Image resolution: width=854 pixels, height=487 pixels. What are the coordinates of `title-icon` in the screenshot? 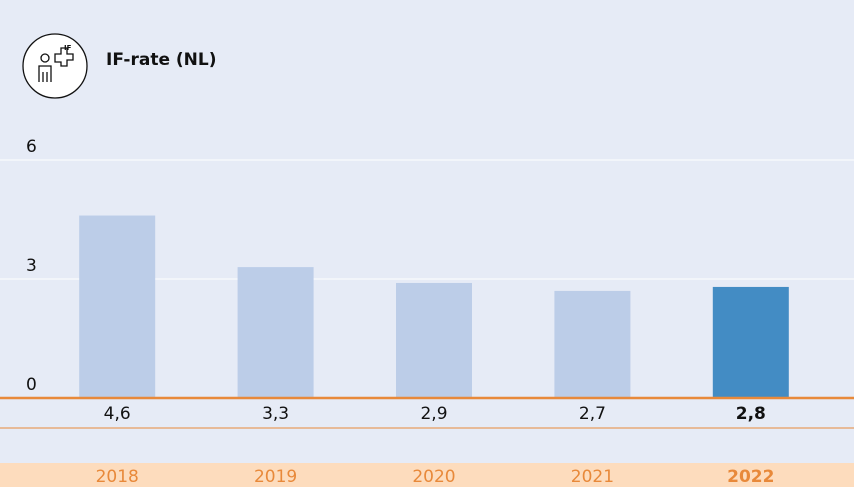 It's located at (55, 66).